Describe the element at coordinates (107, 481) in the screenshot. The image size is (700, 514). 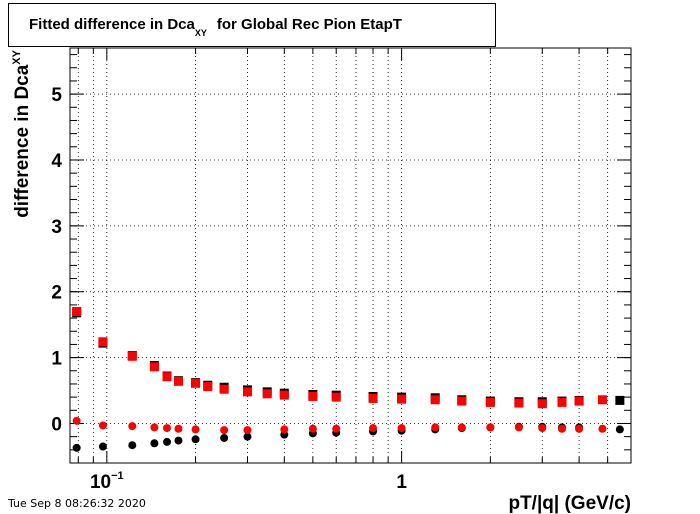
I see `x-tick-label: 10−1` at that location.